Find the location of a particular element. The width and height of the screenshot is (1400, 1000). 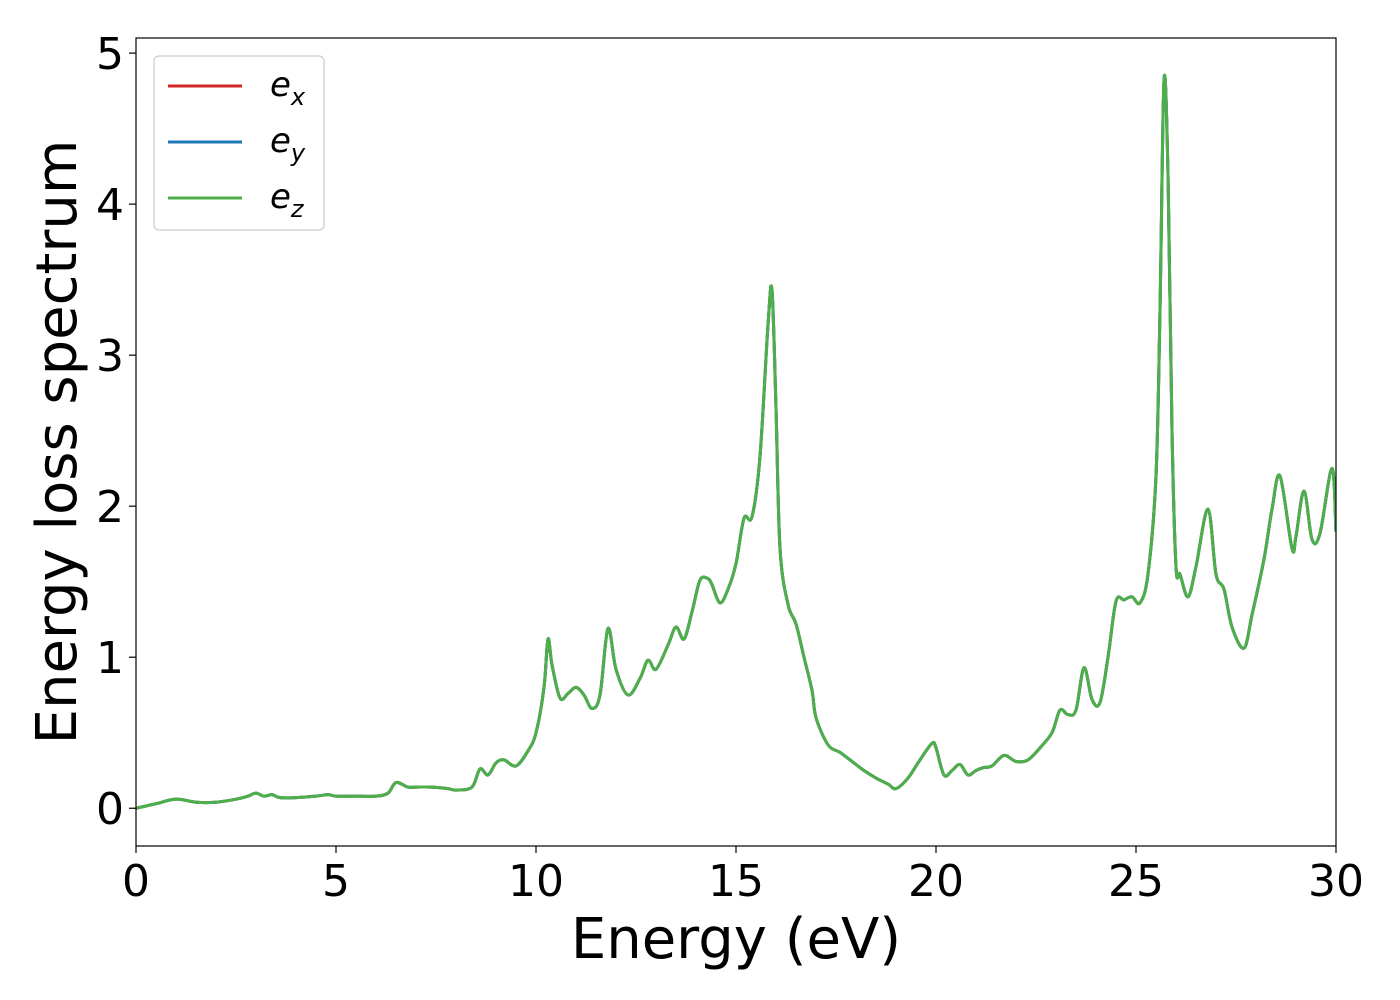

y-tick-label: 4 is located at coordinates (110, 205).